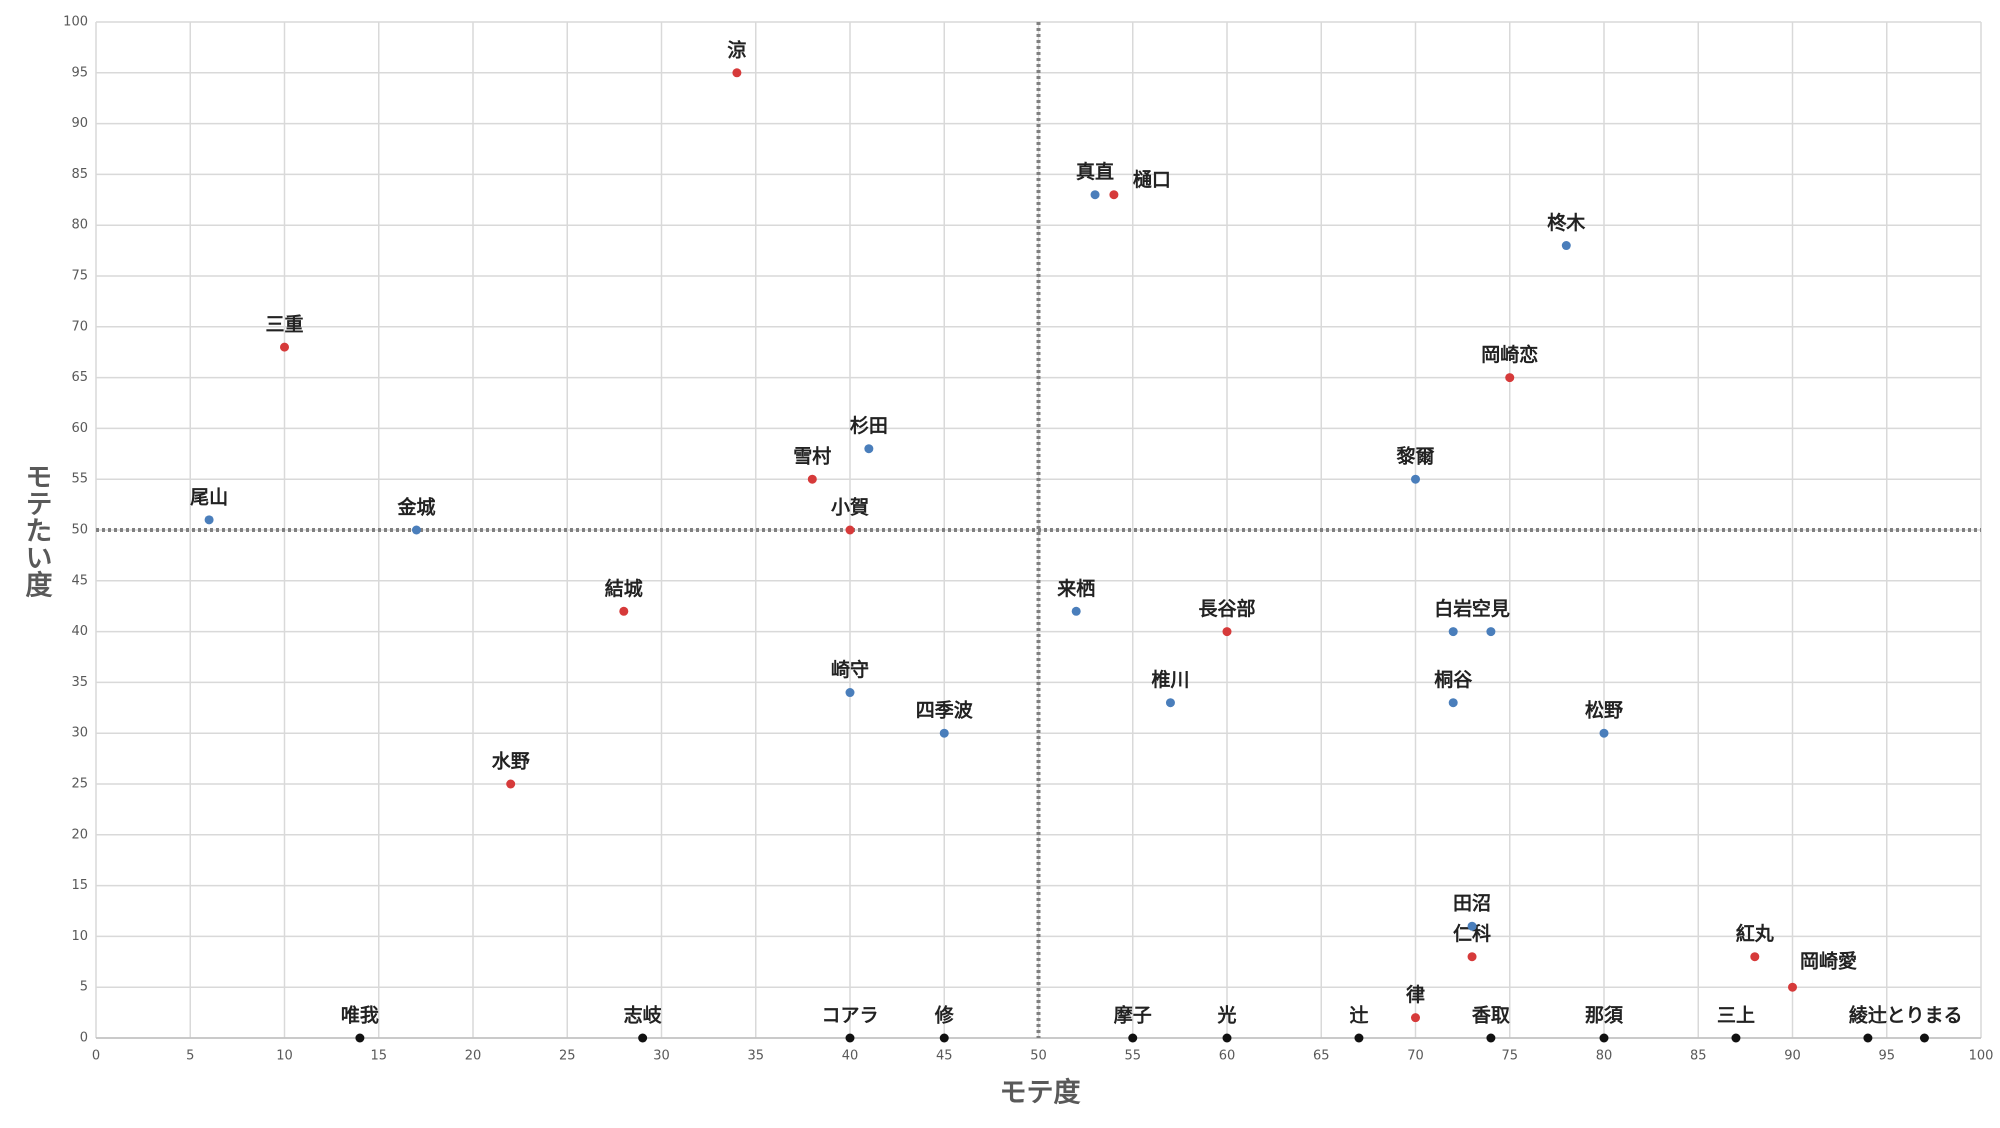  I want to click on point-label: 来栖, so click(1076, 588).